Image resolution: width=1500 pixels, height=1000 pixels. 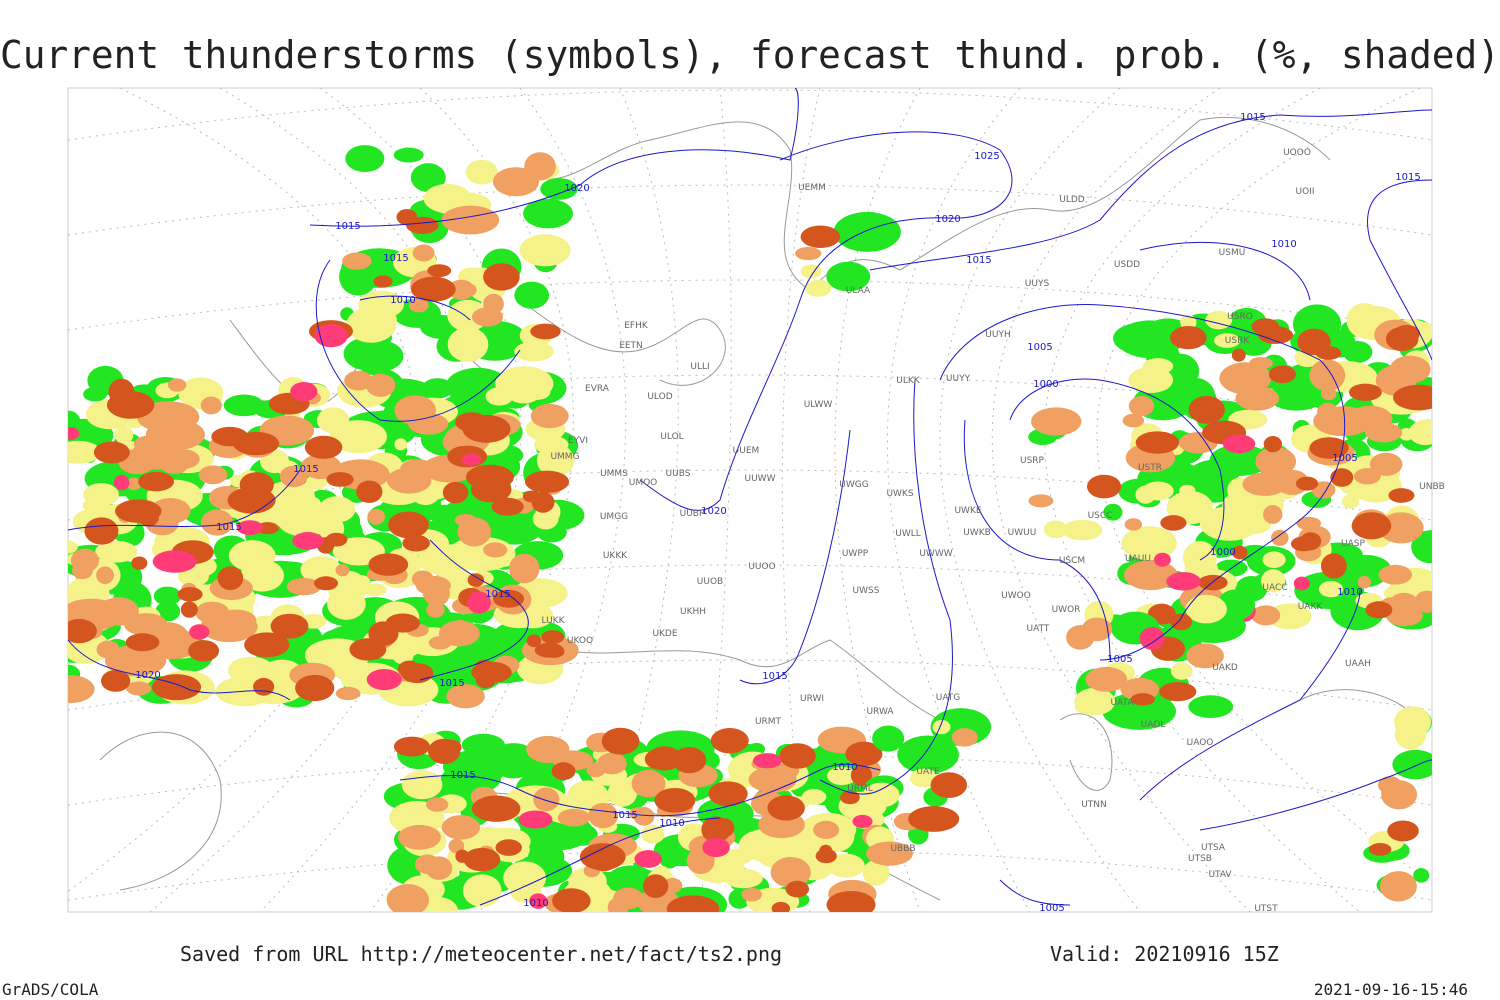 I want to click on station-label: UACC, so click(x=1274, y=588).